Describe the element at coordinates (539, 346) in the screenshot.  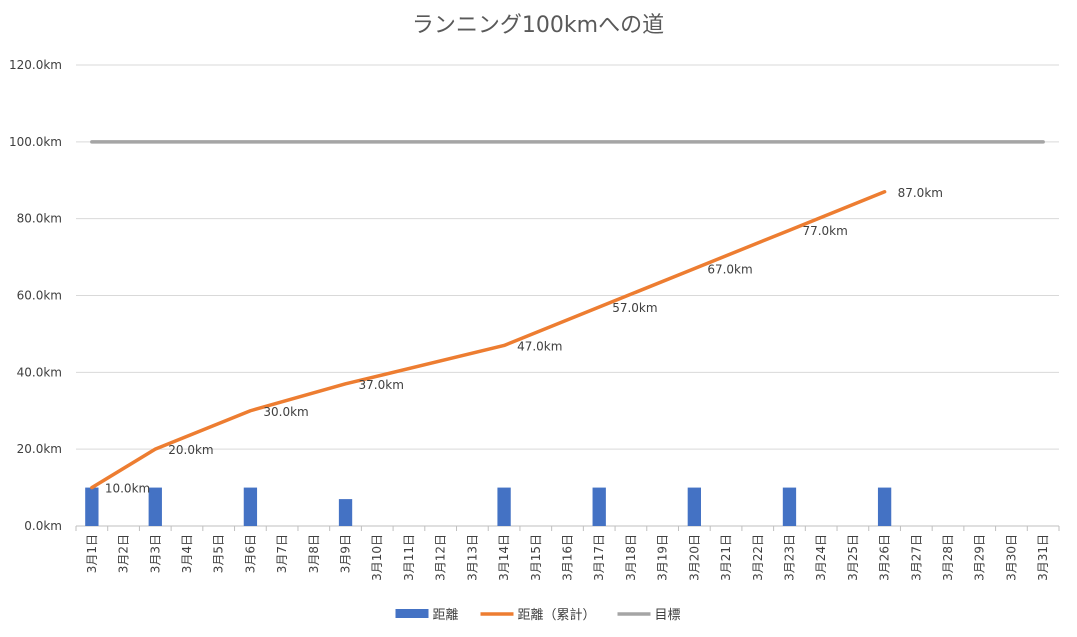
I see `data-label: 47.0km` at that location.